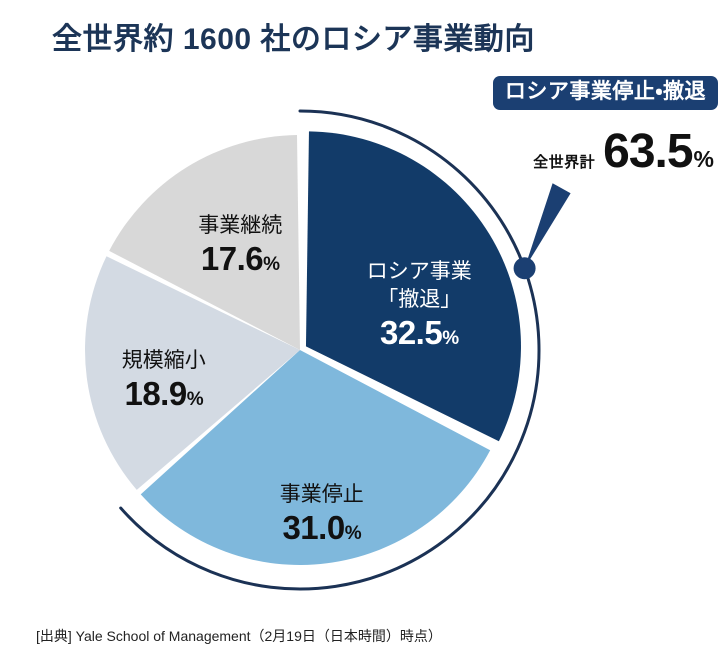 The image size is (722, 664). I want to click on pie-slice-name: 事業停止, so click(322, 494).